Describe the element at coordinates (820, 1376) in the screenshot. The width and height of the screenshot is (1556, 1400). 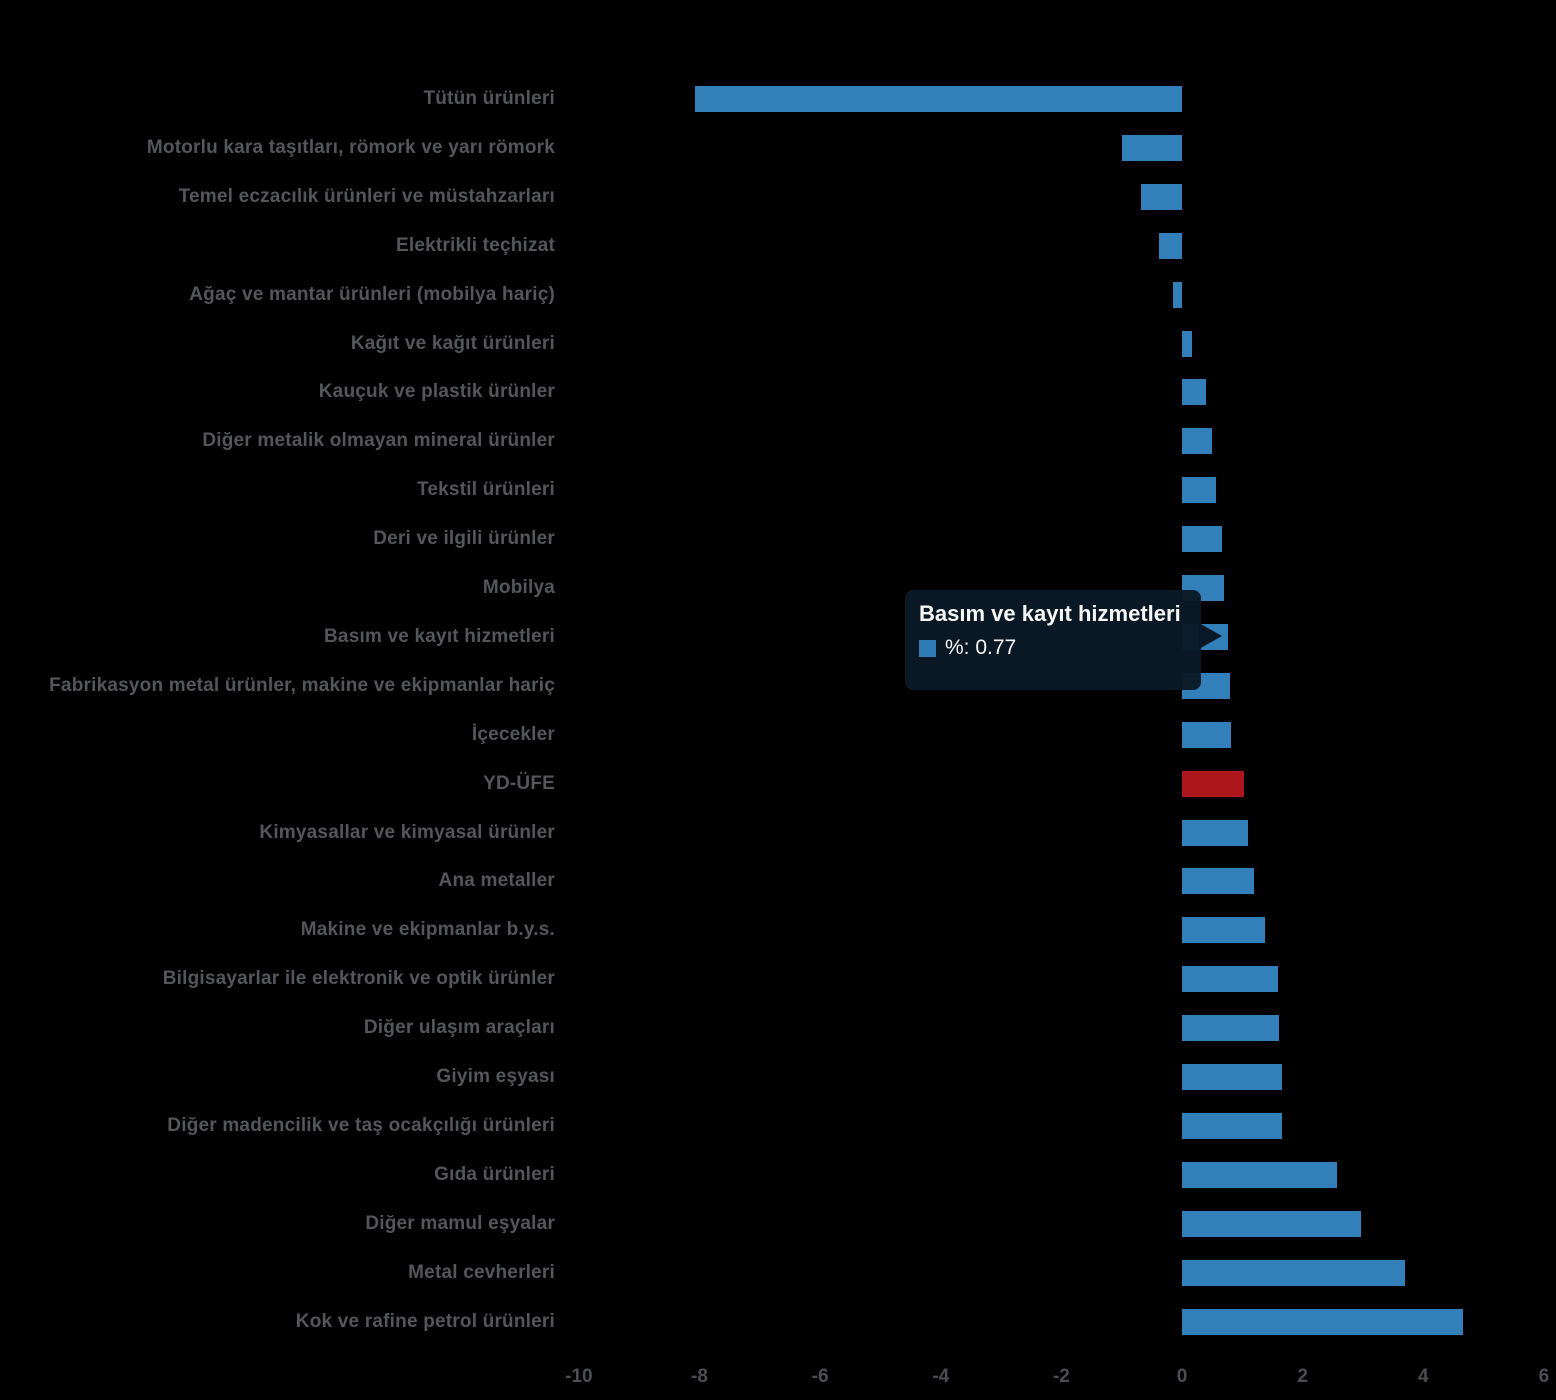
I see `x-tick-label: -6` at that location.